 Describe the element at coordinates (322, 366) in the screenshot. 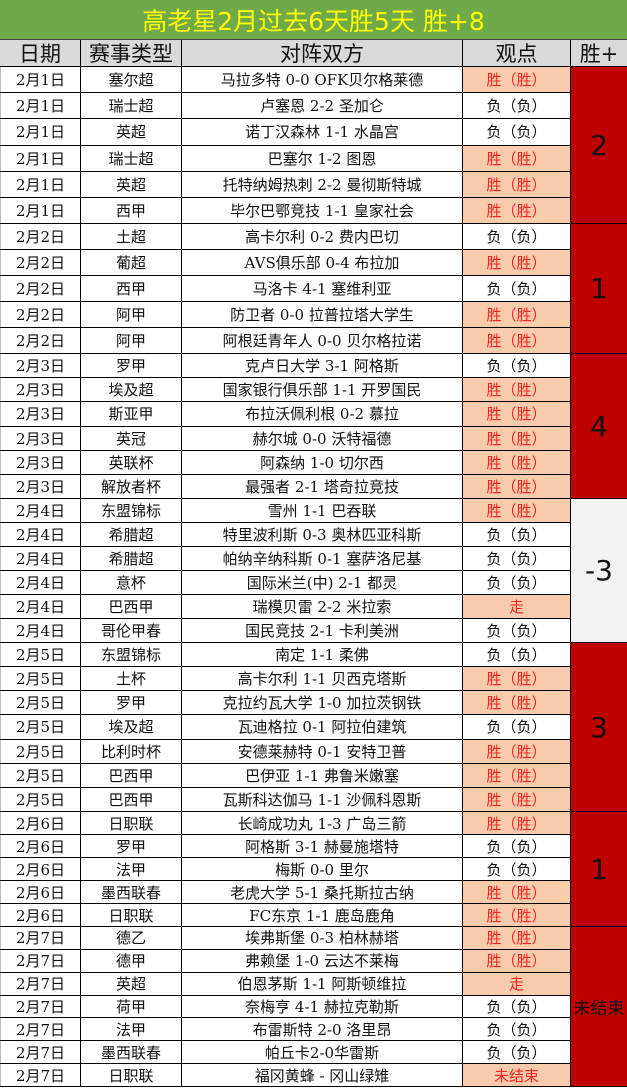

I see `match-cell: 克卢日大学 3-1 阿格斯` at that location.